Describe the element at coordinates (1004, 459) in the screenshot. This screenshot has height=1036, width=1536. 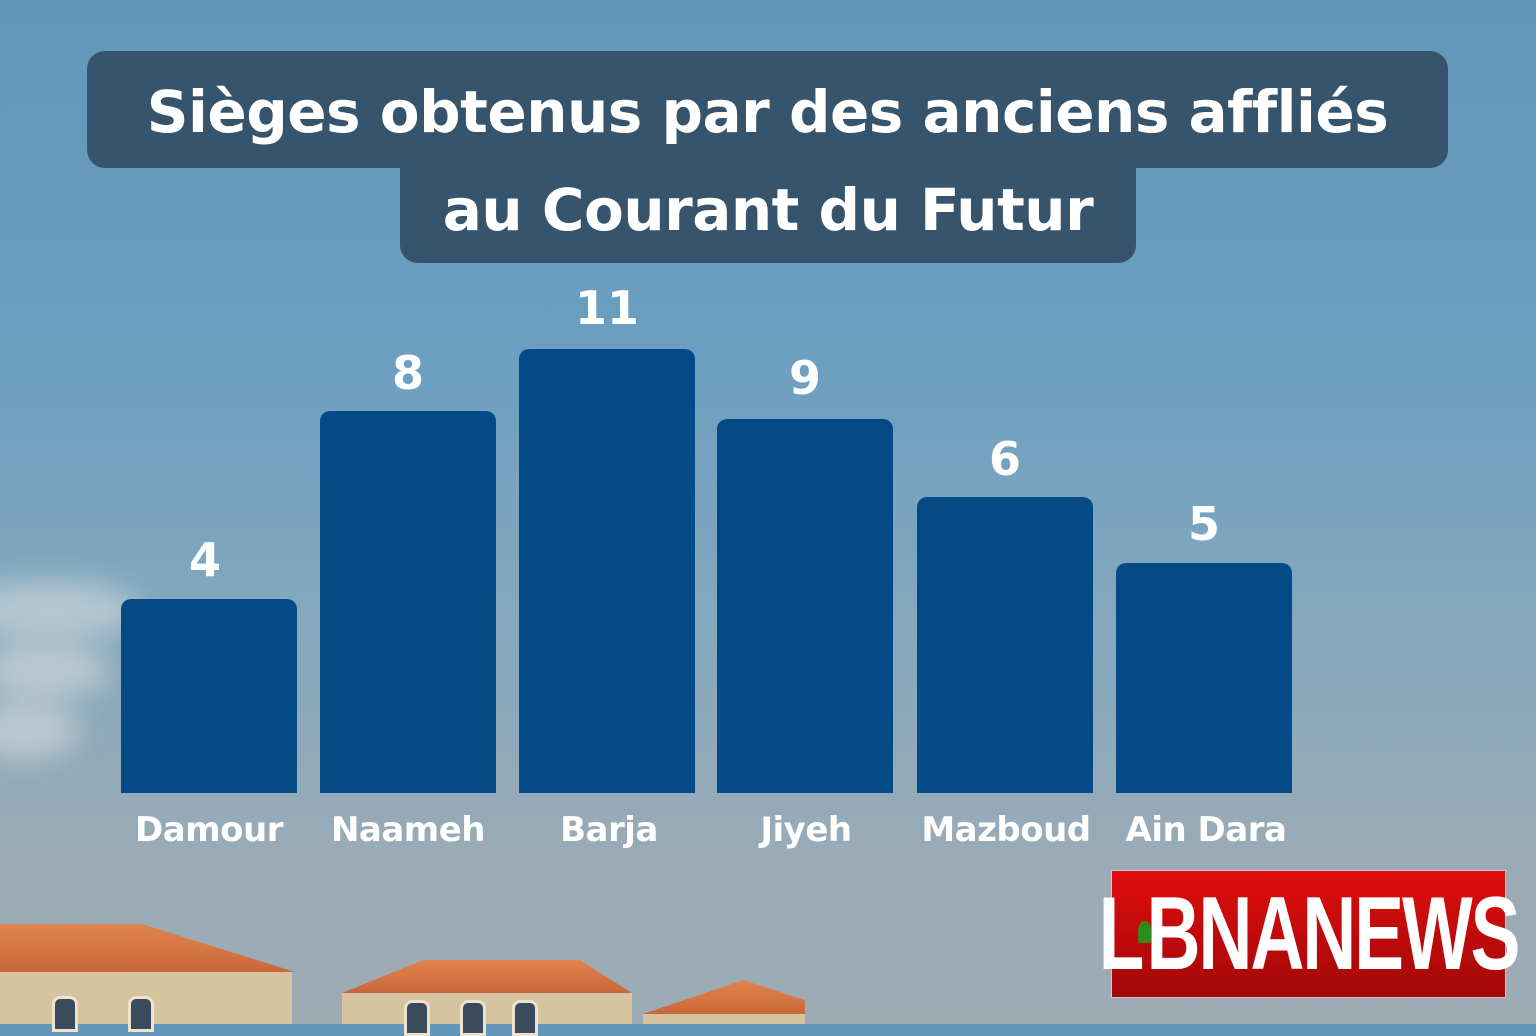
I see `value-label: 6` at that location.